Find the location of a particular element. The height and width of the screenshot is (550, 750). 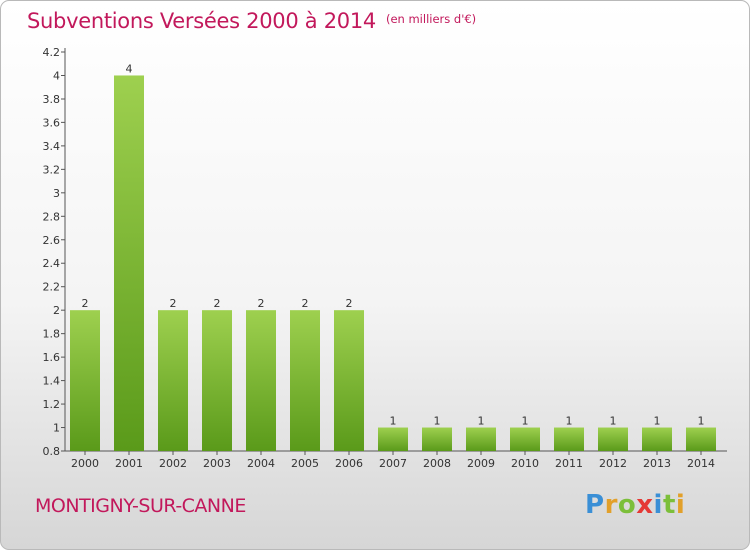

x-tick-label: 2006 is located at coordinates (349, 463).